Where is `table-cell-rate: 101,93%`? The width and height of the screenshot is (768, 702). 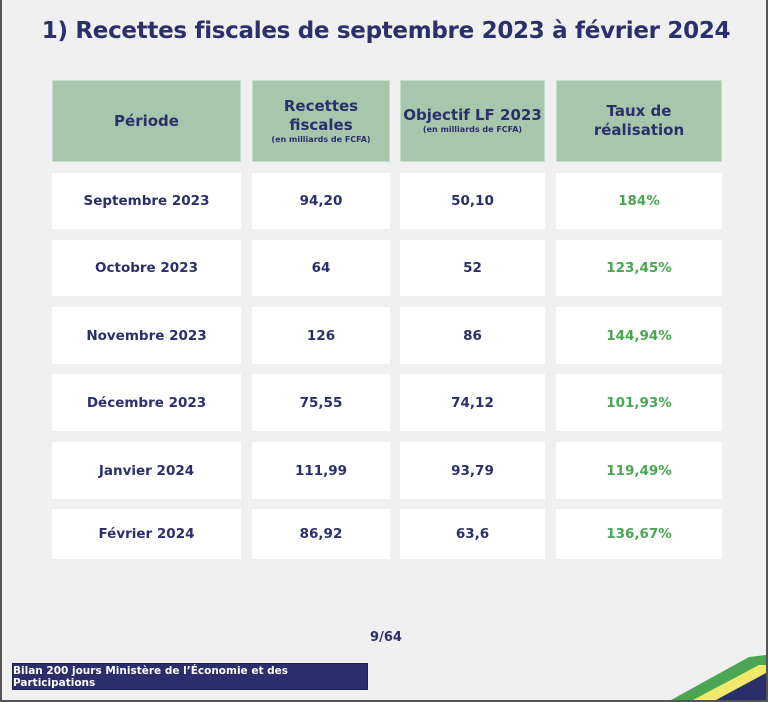
table-cell-rate: 101,93% is located at coordinates (639, 402).